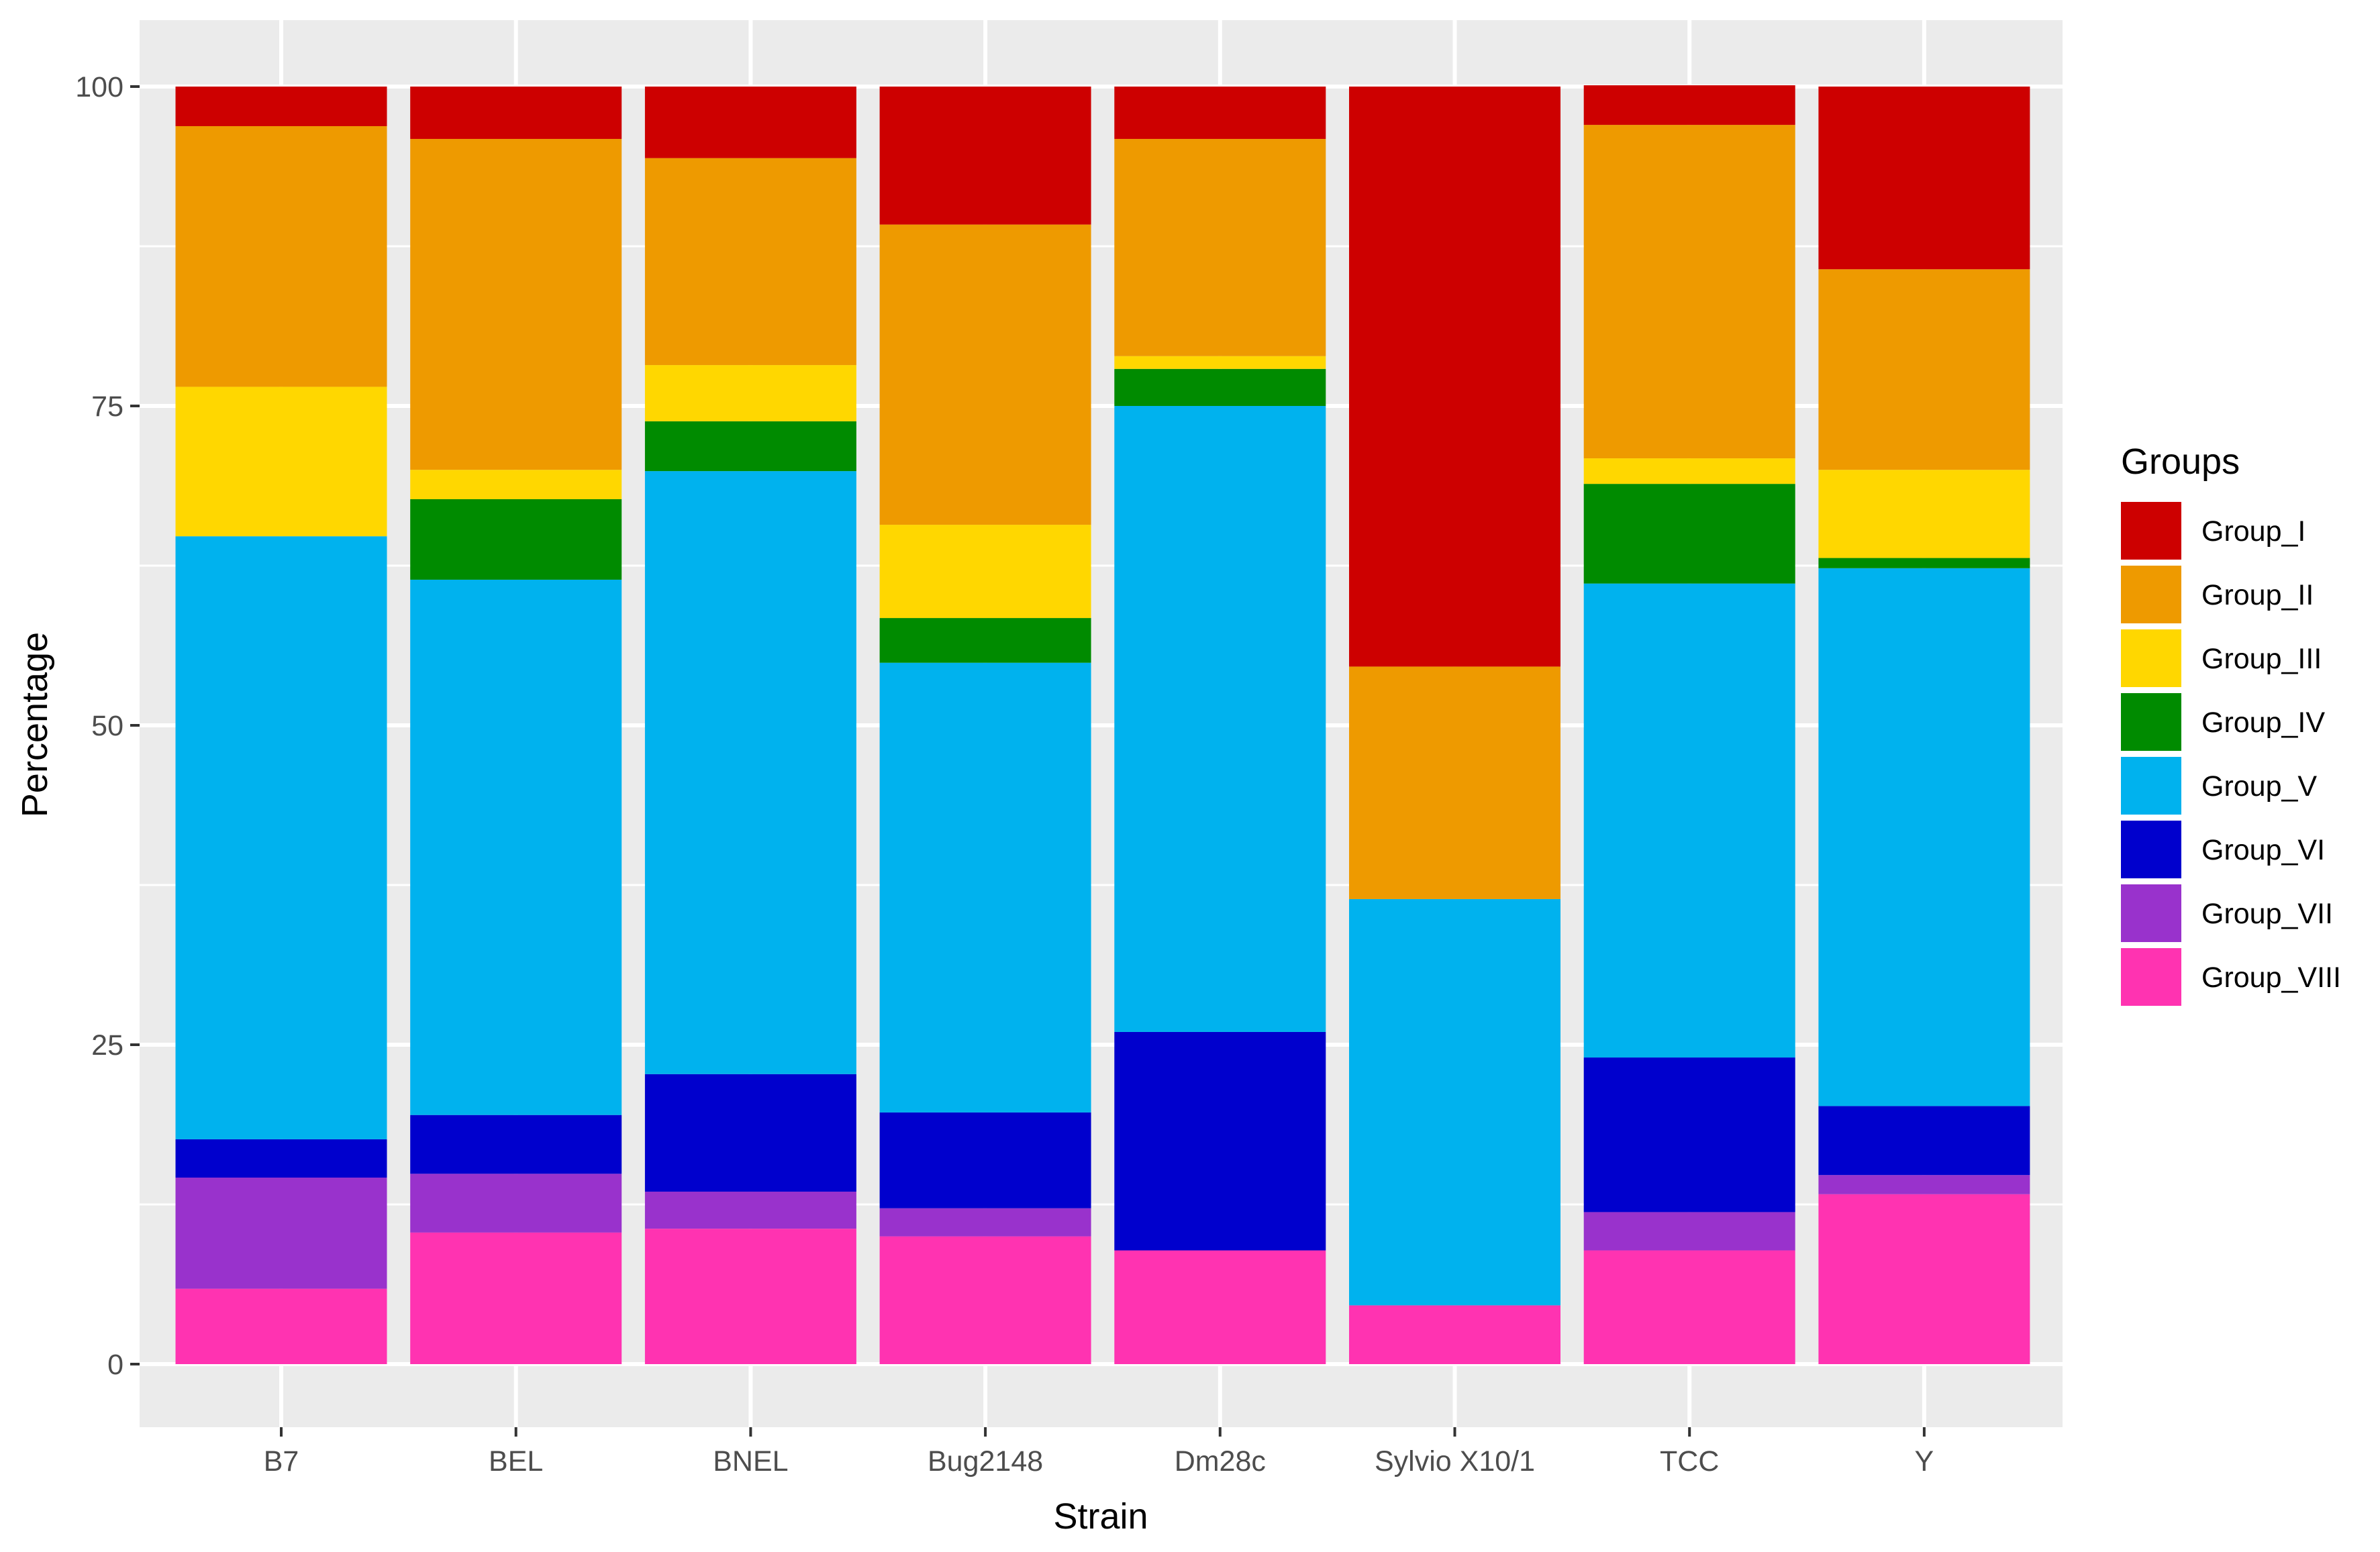 The width and height of the screenshot is (2380, 1552). I want to click on x-tick-label: Y, so click(1924, 1461).